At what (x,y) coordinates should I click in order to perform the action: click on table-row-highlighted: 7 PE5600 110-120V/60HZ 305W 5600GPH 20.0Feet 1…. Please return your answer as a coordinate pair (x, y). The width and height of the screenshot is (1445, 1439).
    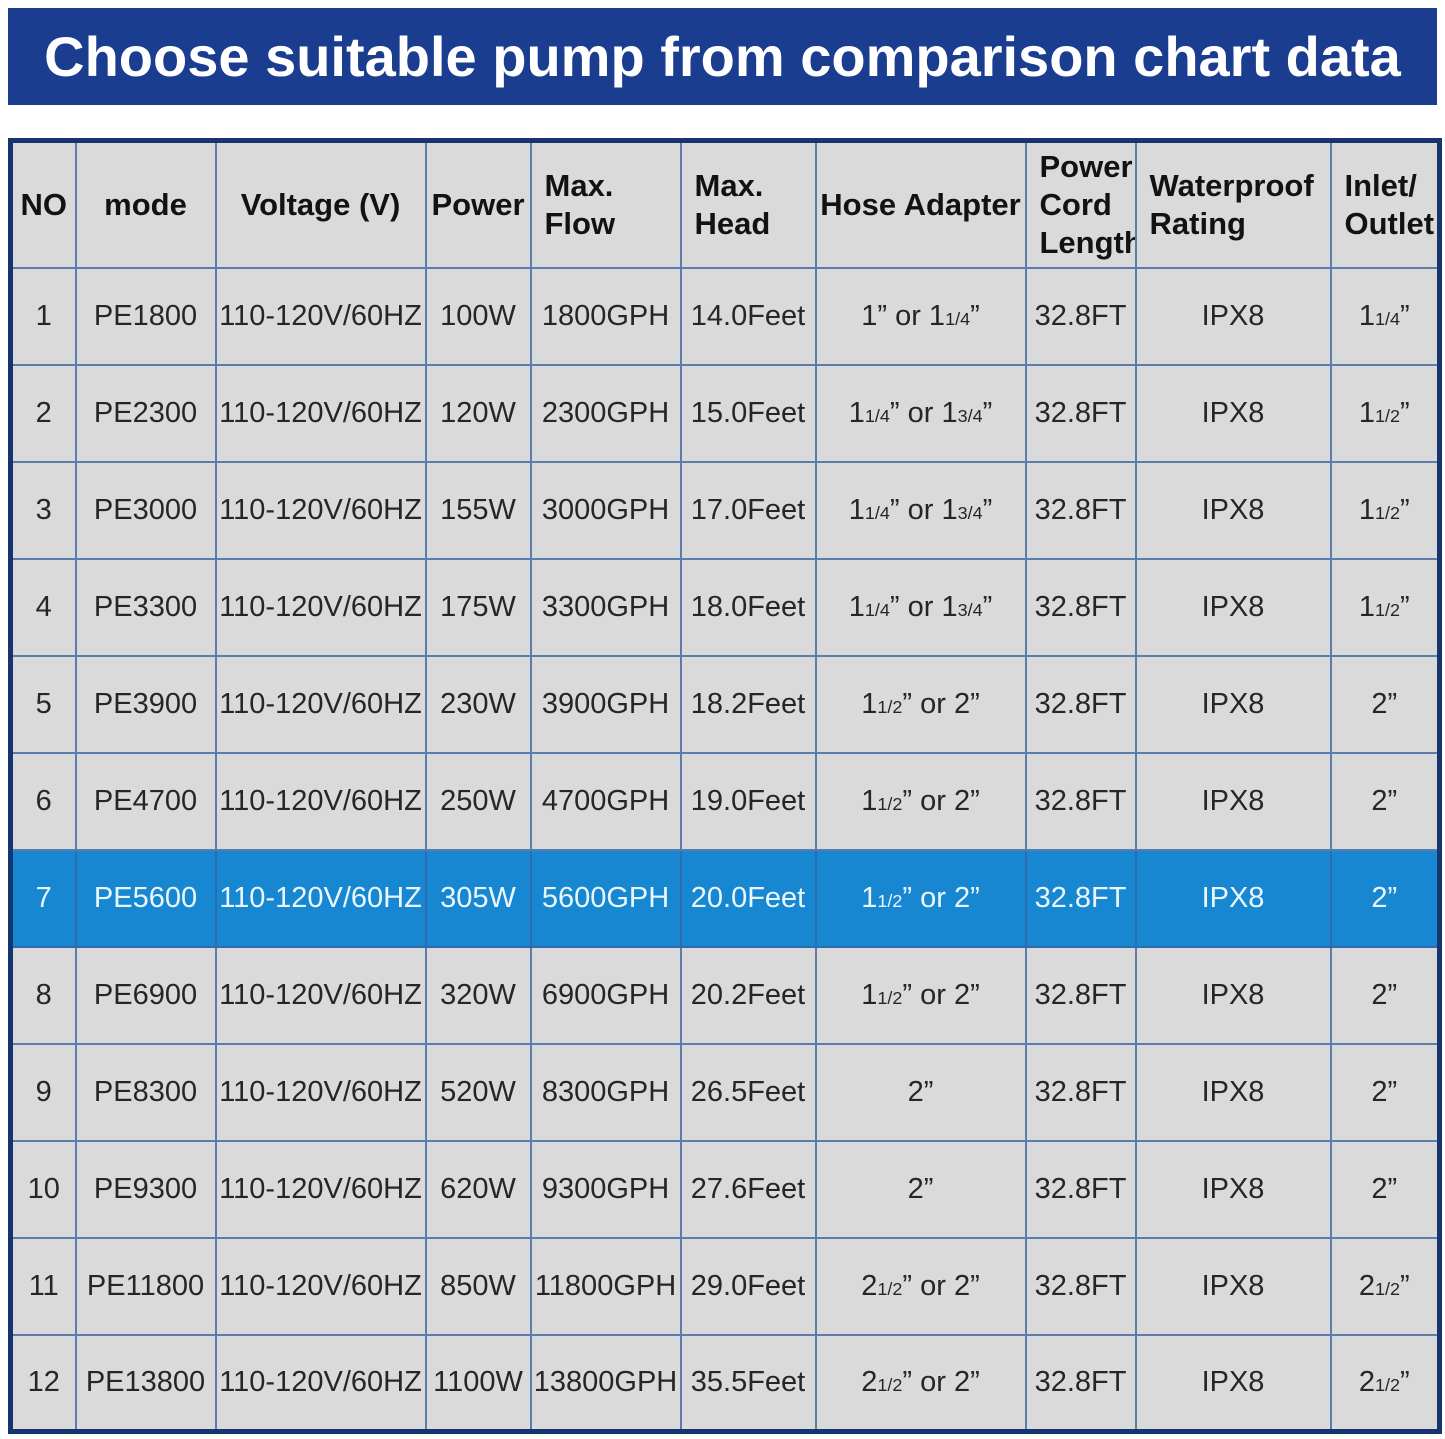
    Looking at the image, I should click on (725, 898).